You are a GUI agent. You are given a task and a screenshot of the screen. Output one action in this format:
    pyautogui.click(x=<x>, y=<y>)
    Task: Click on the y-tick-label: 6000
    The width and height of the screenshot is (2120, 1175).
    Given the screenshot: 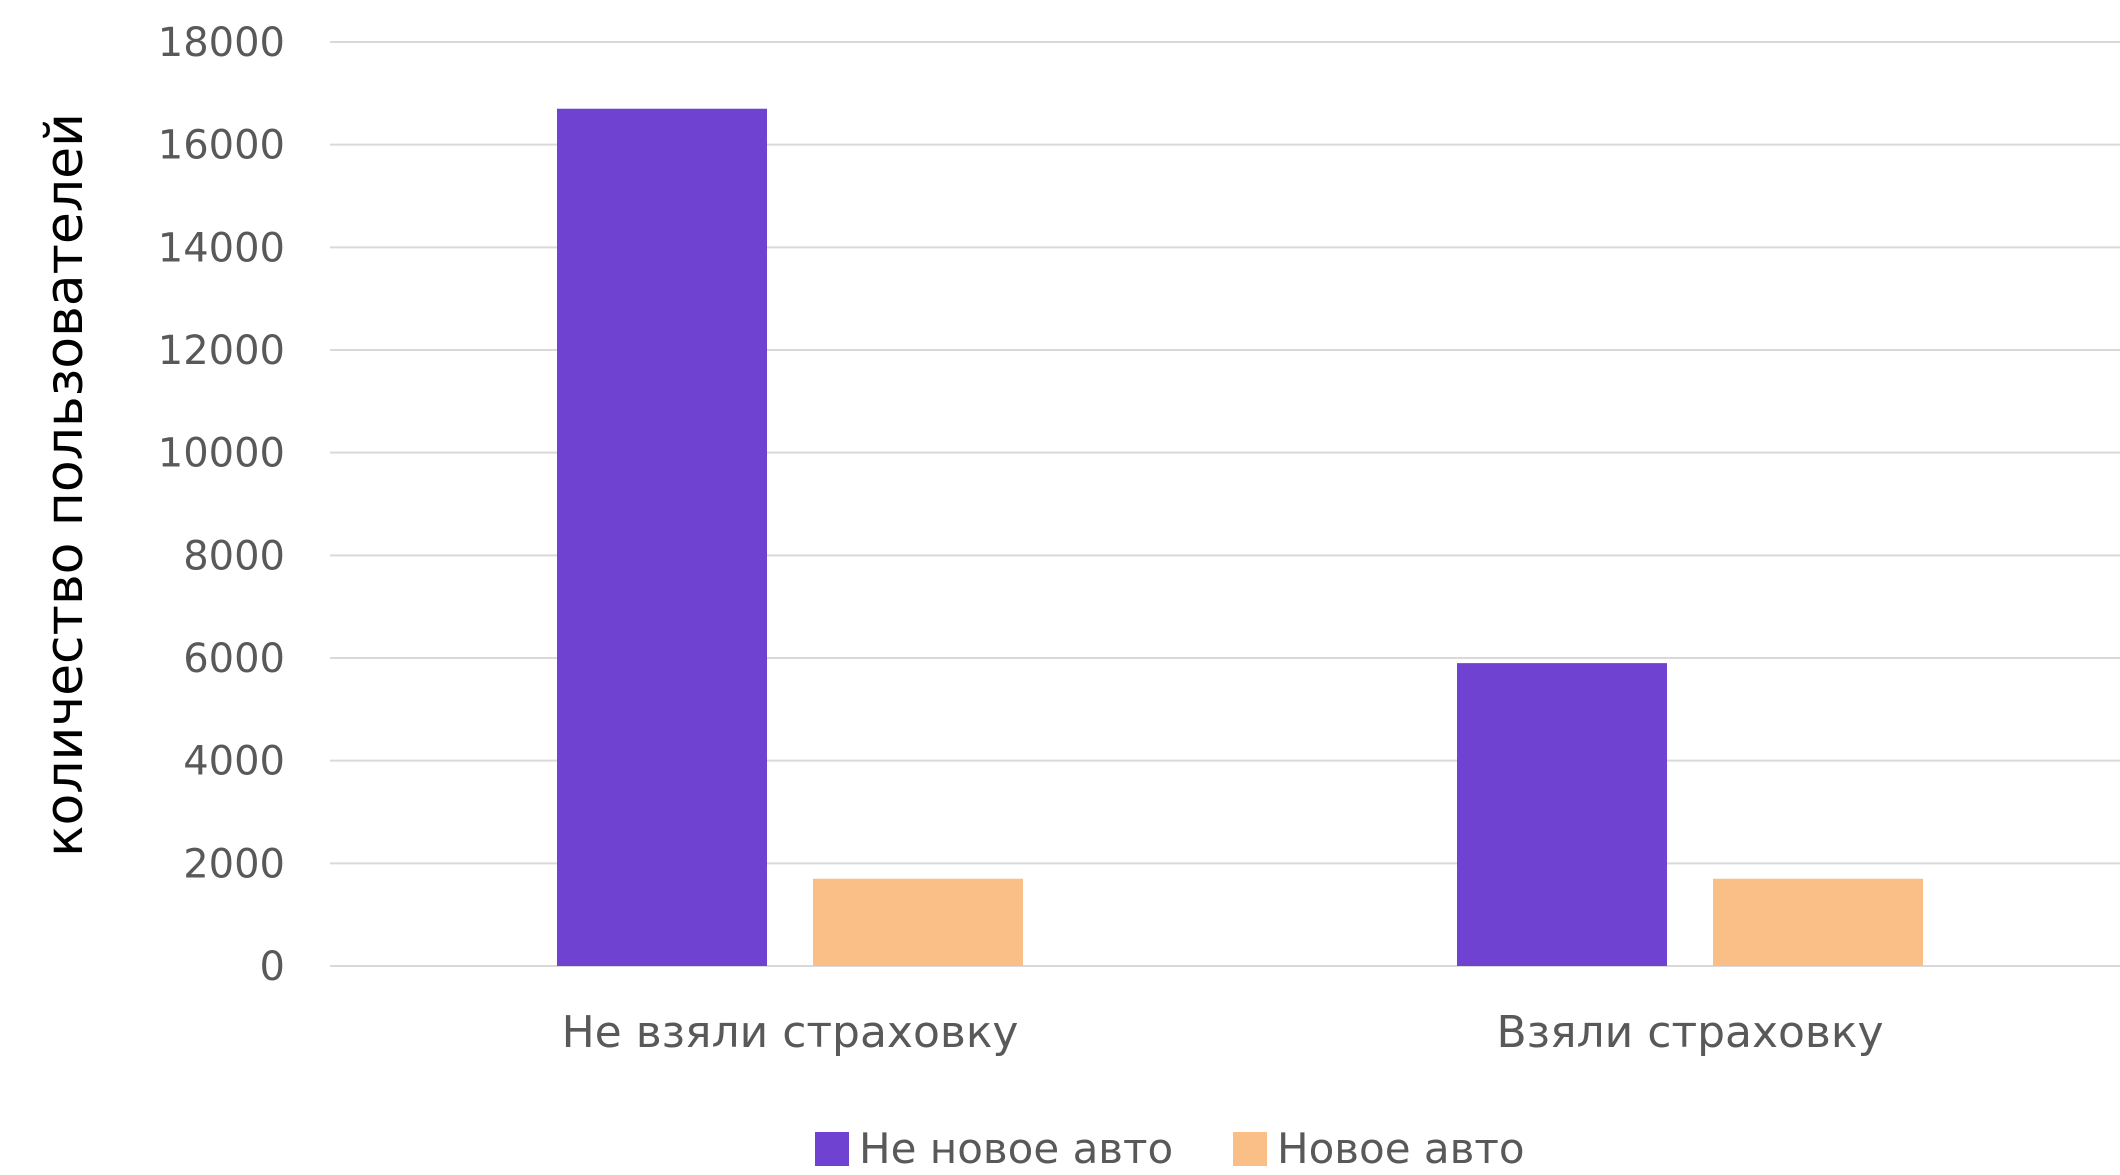 What is the action you would take?
    pyautogui.click(x=234, y=659)
    